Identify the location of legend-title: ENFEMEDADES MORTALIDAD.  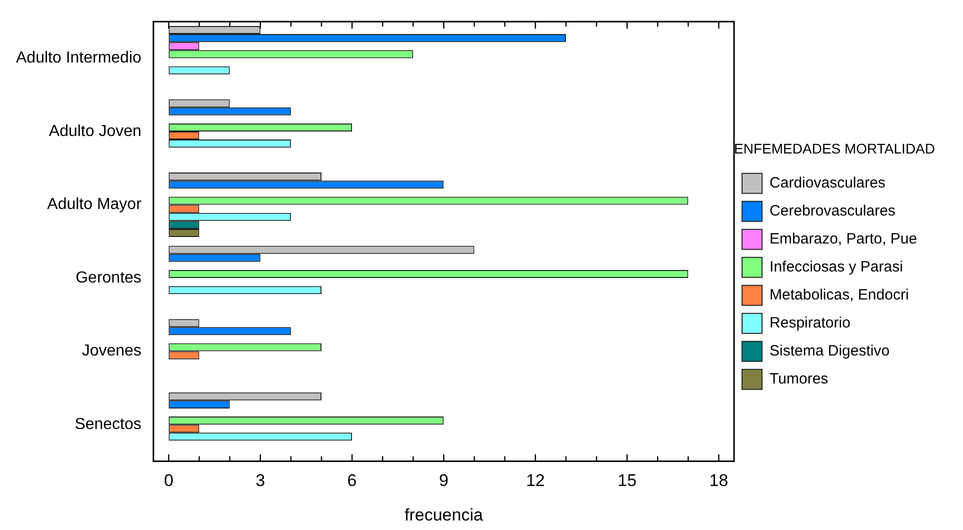
(835, 148).